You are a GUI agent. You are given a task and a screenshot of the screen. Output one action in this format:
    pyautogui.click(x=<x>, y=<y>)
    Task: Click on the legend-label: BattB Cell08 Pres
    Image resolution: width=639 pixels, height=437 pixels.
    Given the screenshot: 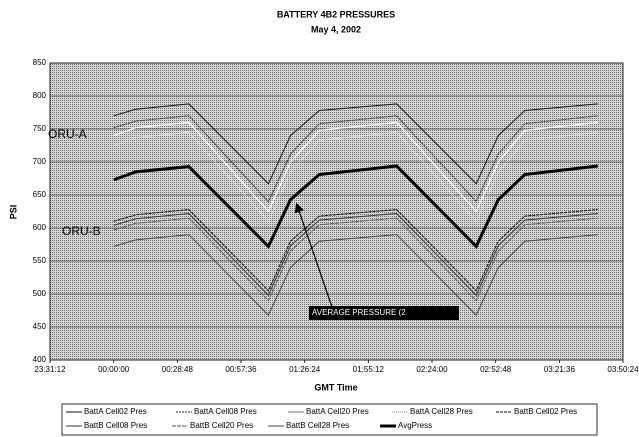 What is the action you would take?
    pyautogui.click(x=115, y=425)
    